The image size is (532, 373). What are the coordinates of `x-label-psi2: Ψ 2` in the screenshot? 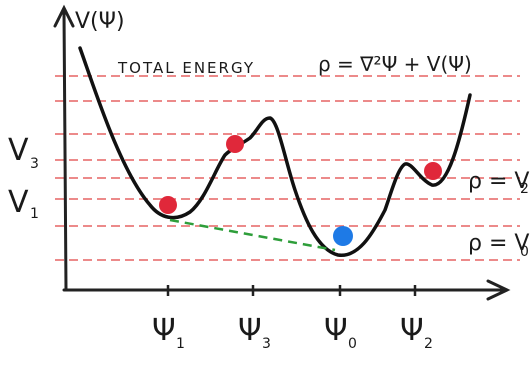 It's located at (416, 332).